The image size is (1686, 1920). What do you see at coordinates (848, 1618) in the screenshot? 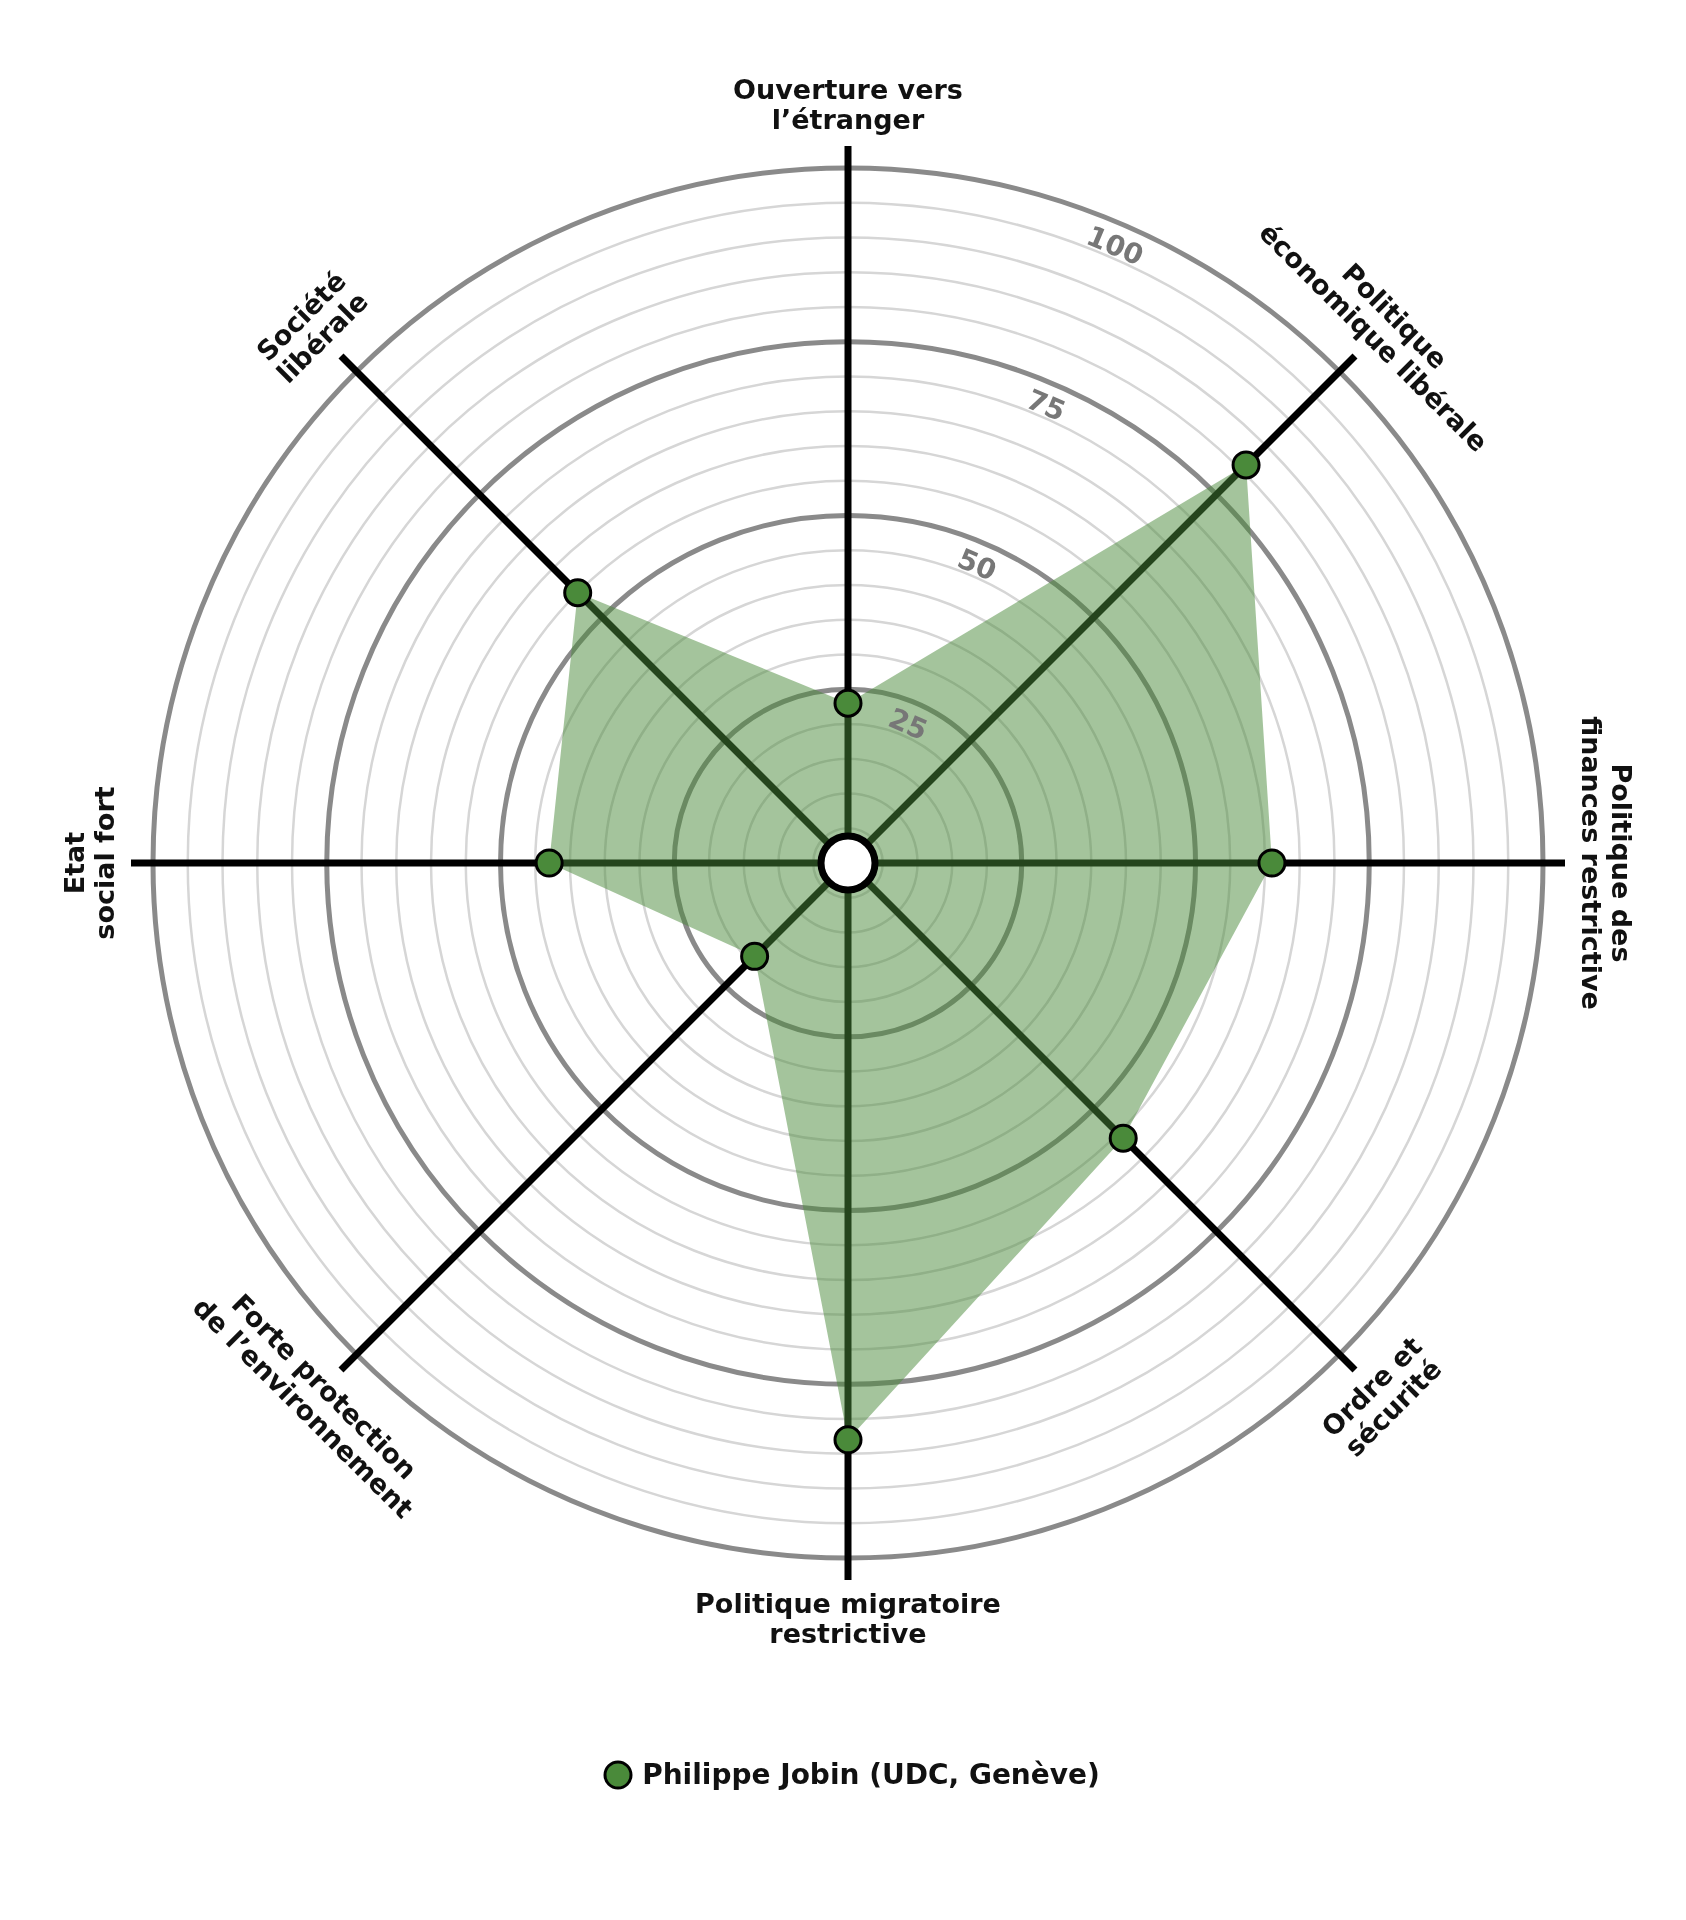
I see `spoke-label: Politique migratoire restrictive` at bounding box center [848, 1618].